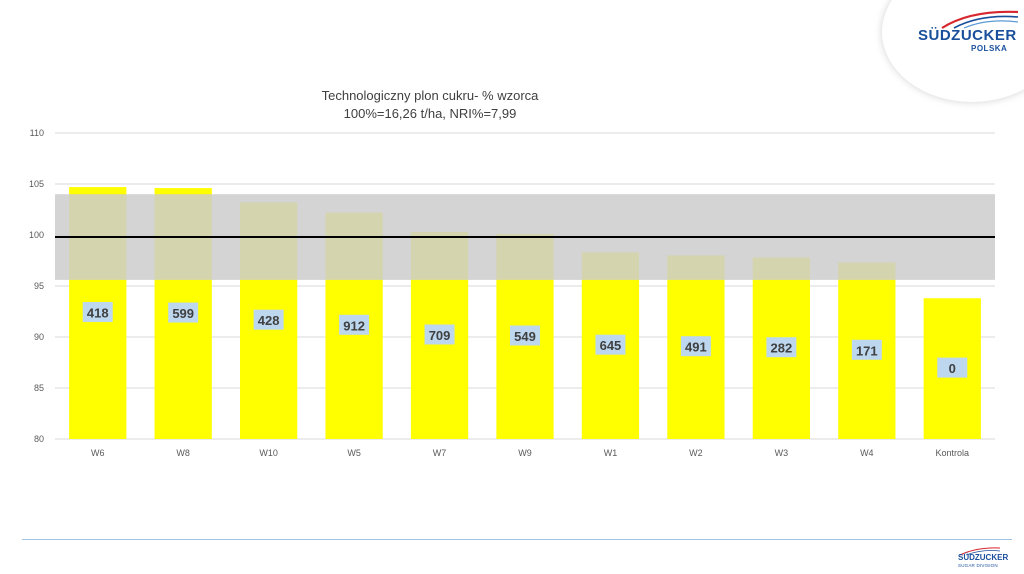 This screenshot has width=1024, height=574. I want to click on data-label: 418, so click(98, 313).